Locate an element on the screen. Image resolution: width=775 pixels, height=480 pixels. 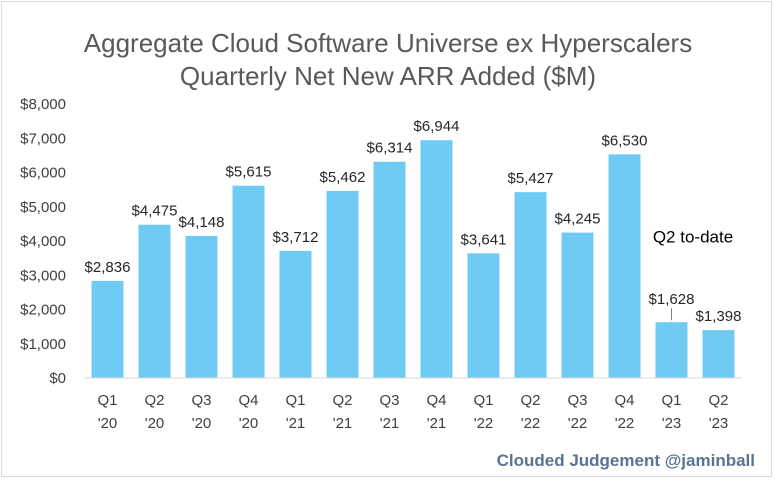
credit-label: Clouded Judgement @jaminball is located at coordinates (626, 460).